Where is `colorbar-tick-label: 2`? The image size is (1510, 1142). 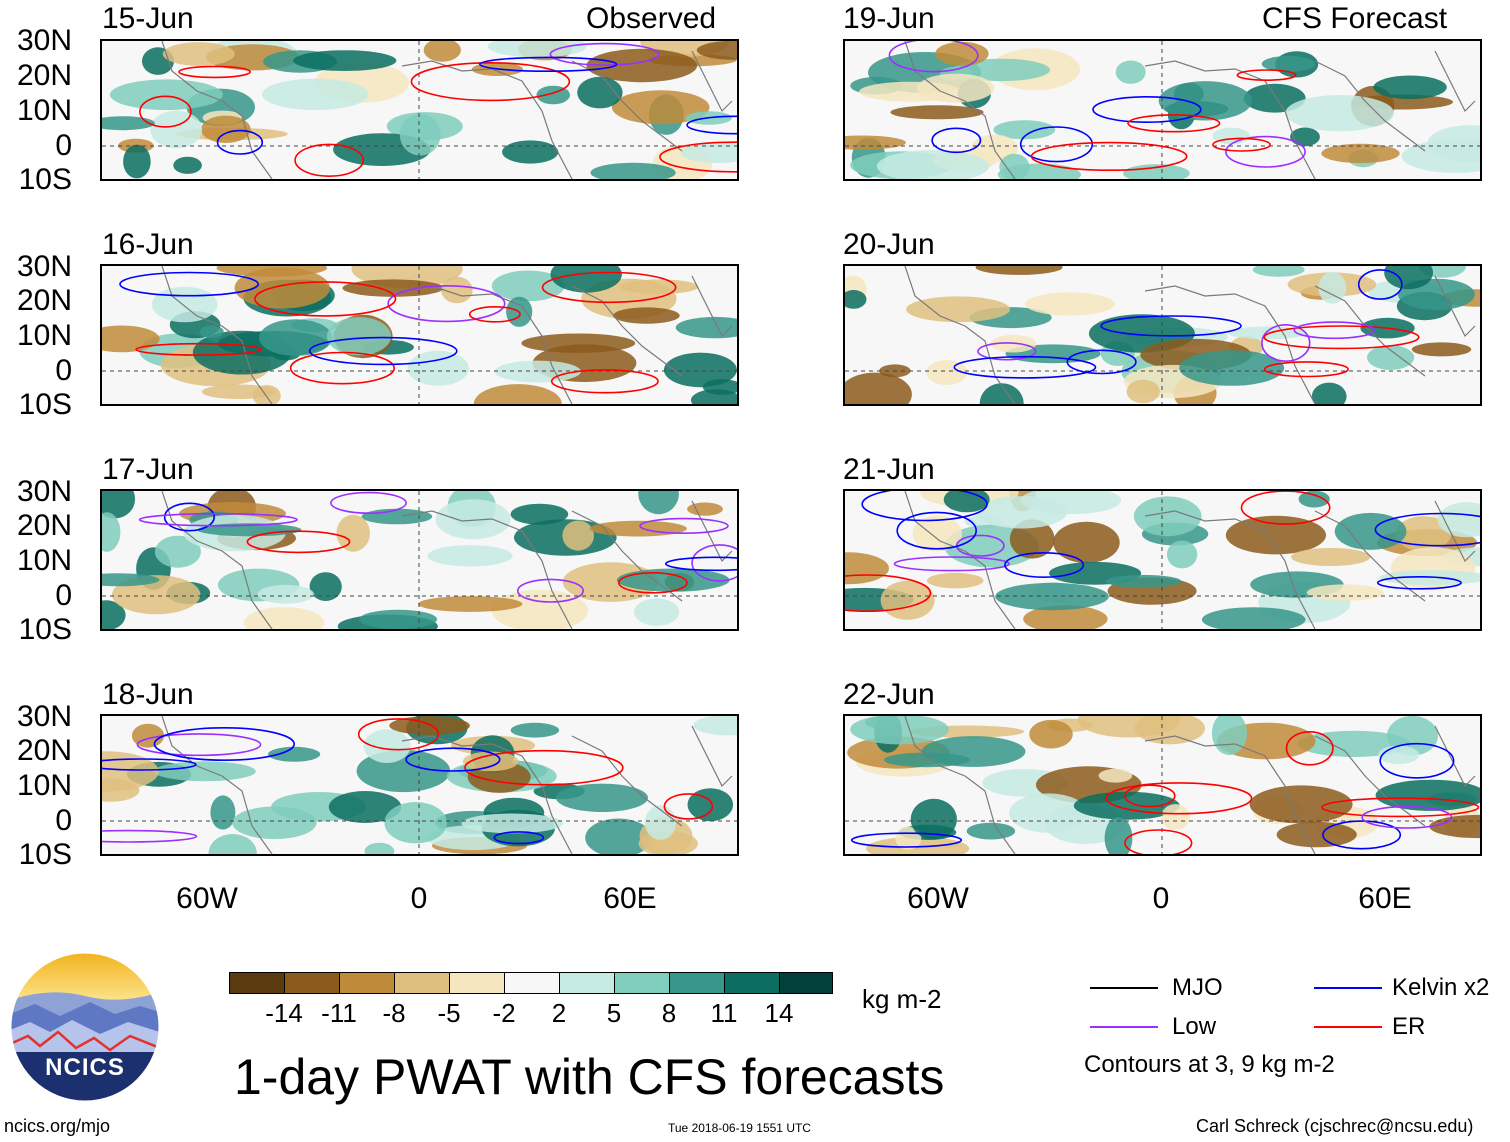
colorbar-tick-label: 2 is located at coordinates (559, 1013).